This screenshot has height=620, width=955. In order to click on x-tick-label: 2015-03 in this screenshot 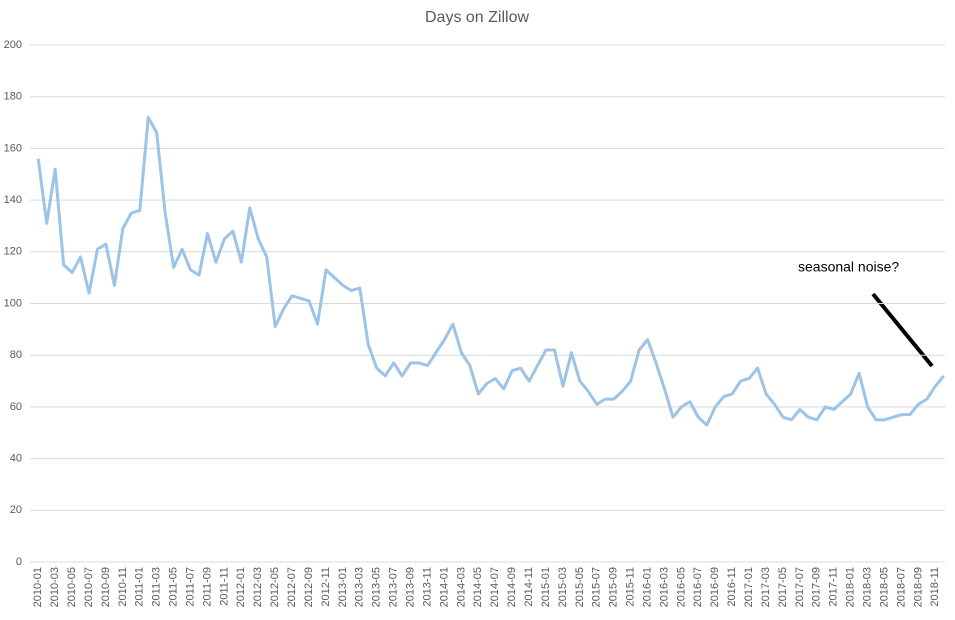, I will do `click(563, 587)`.